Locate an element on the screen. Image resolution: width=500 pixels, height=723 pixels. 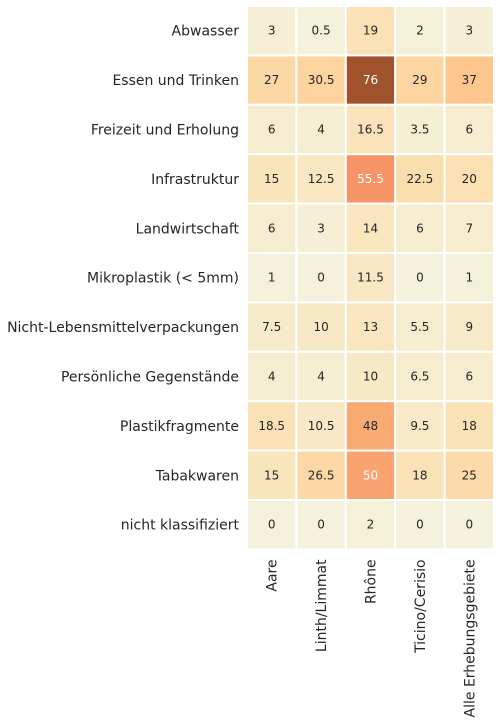
cell-value-label: 16.5 is located at coordinates (370, 130).